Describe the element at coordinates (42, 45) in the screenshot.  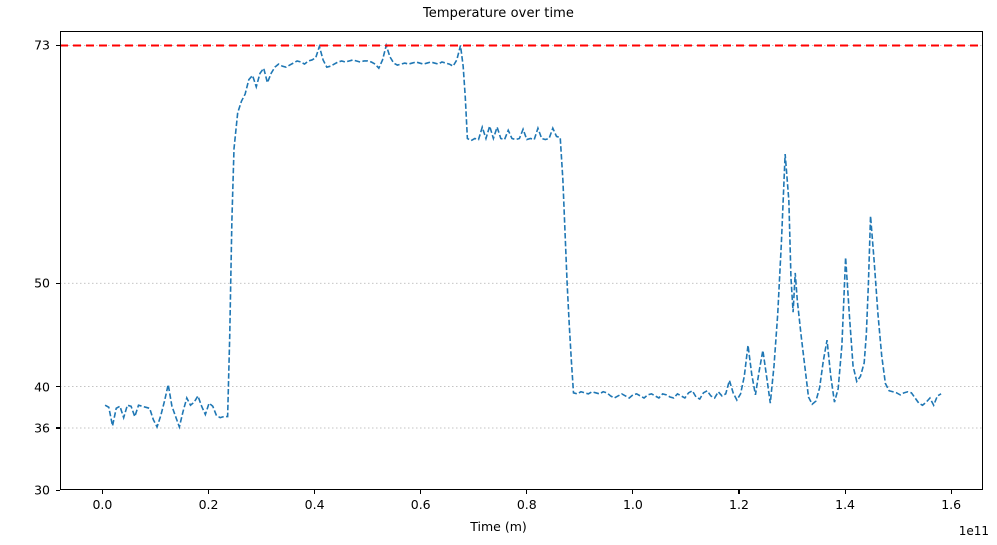
I see `y-tick-label: 73` at that location.